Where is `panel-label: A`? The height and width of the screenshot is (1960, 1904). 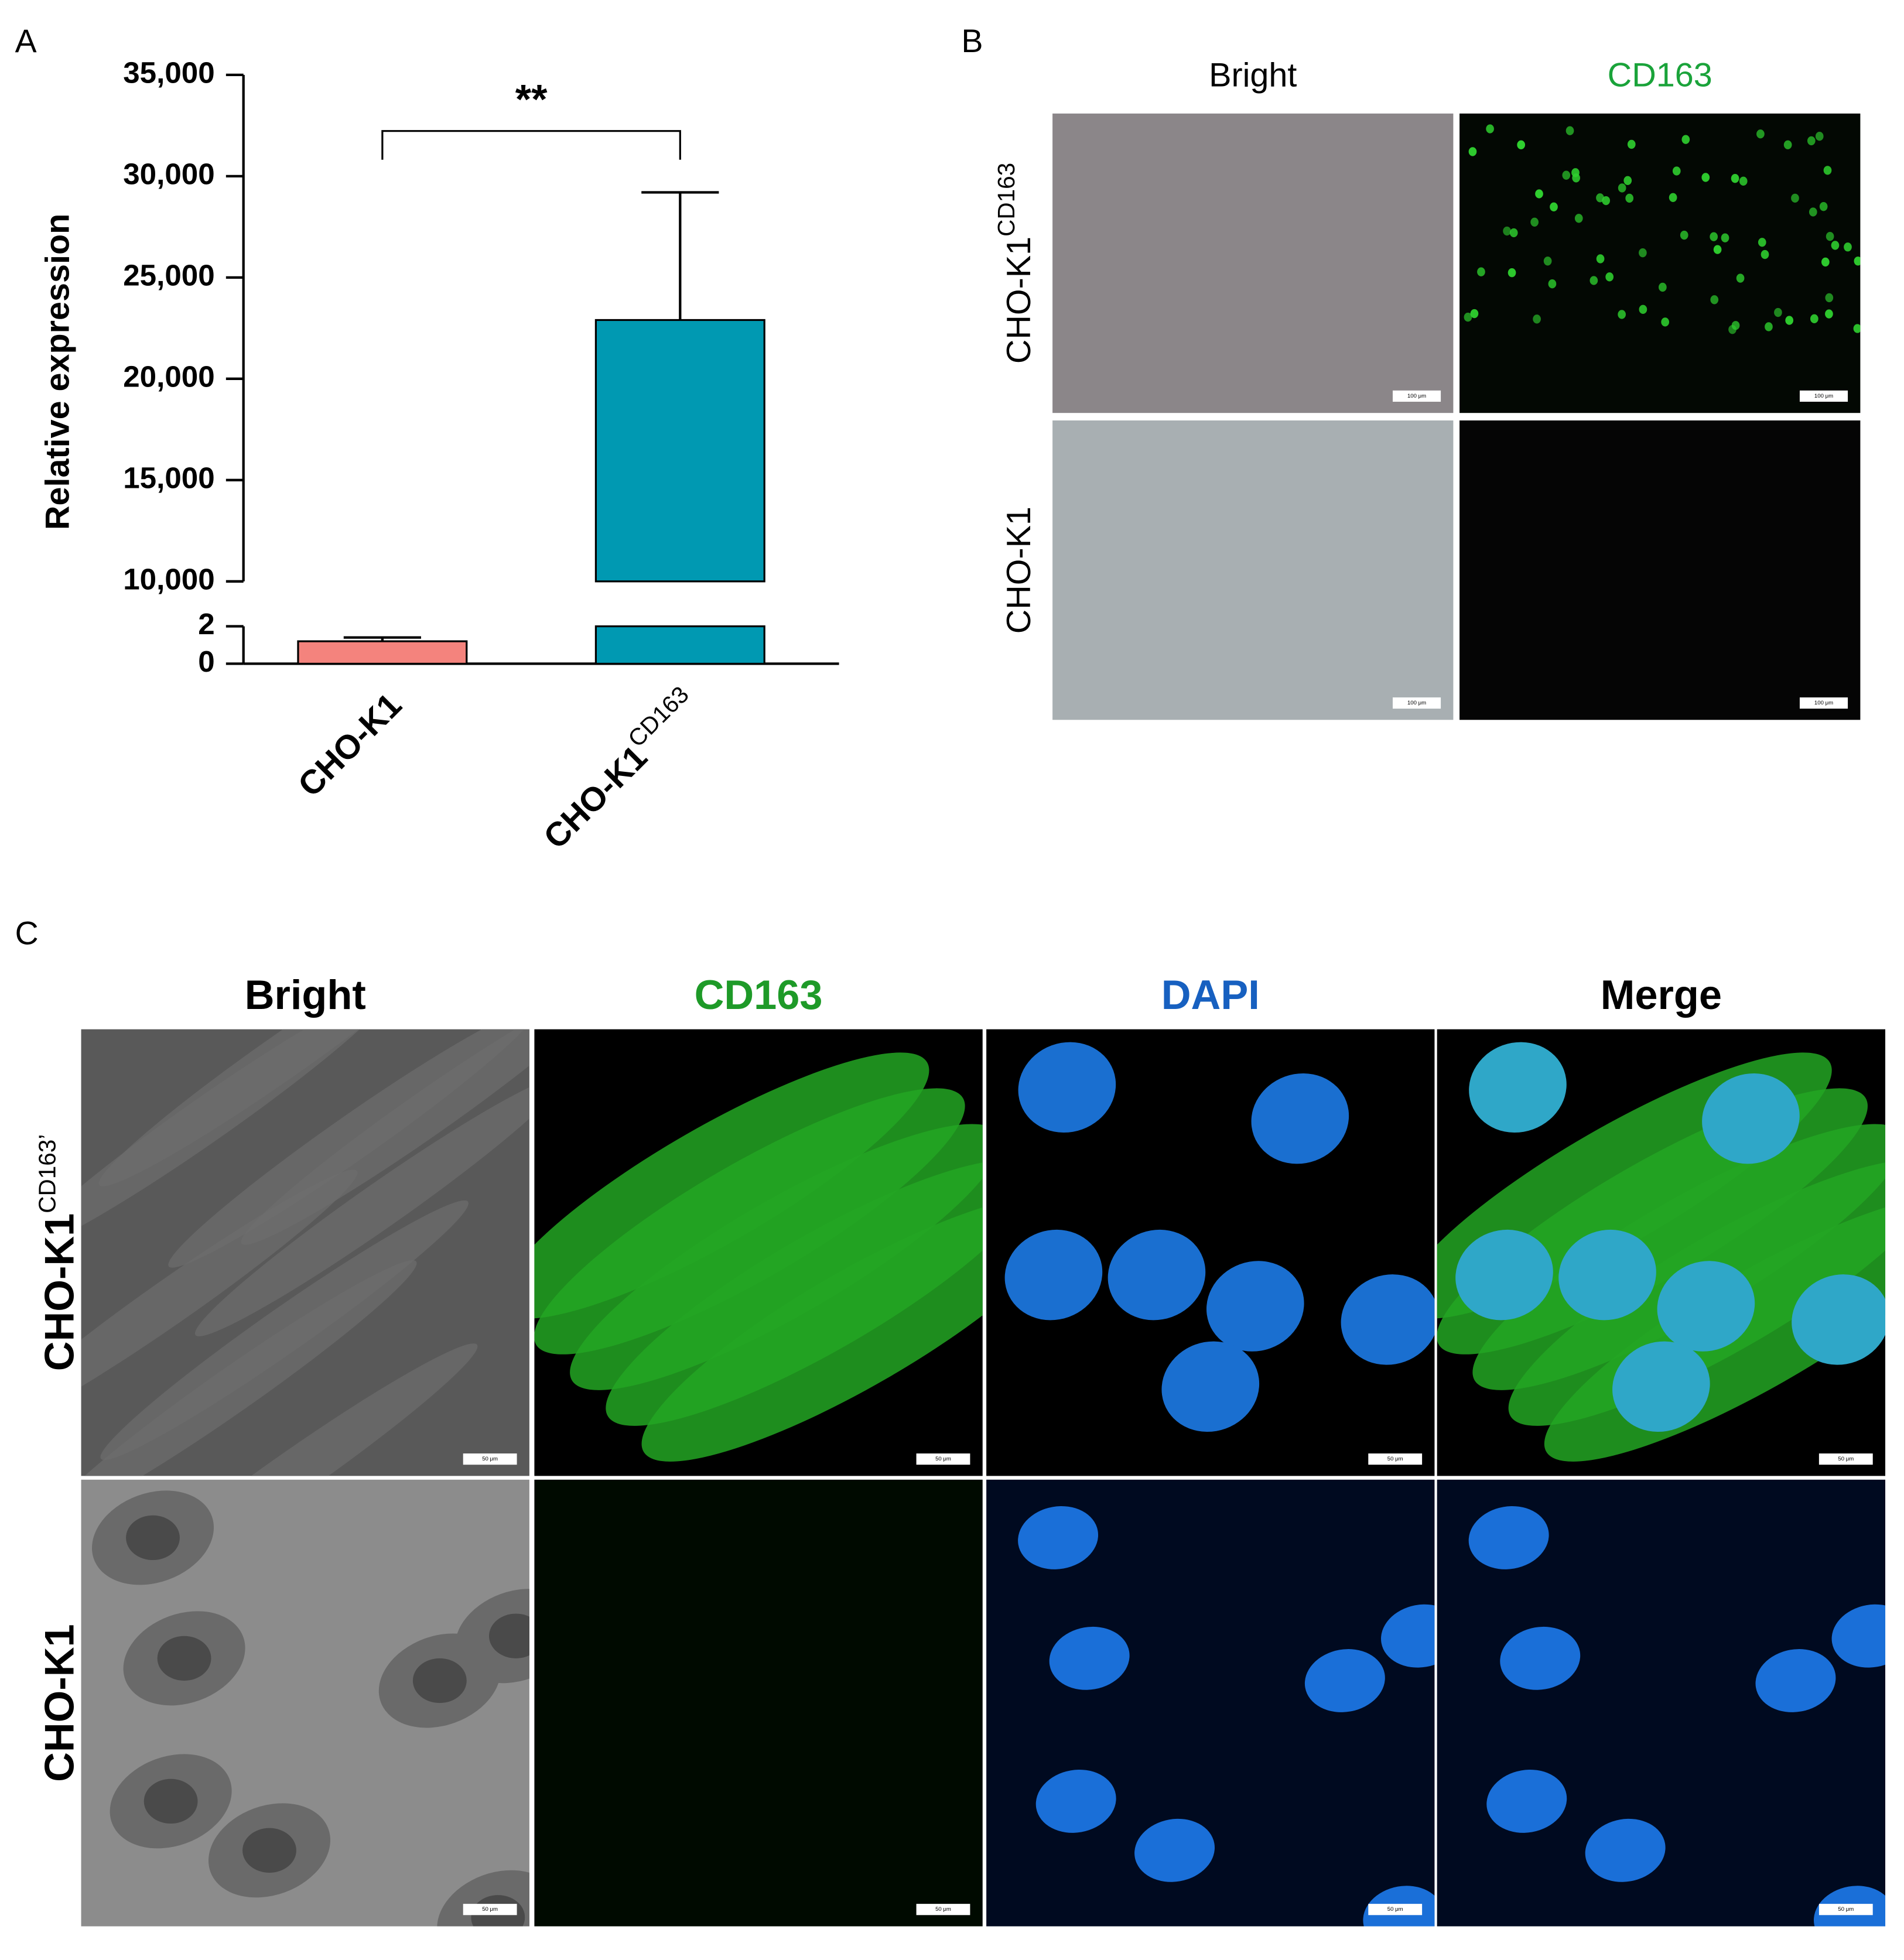
panel-label: A is located at coordinates (26, 41).